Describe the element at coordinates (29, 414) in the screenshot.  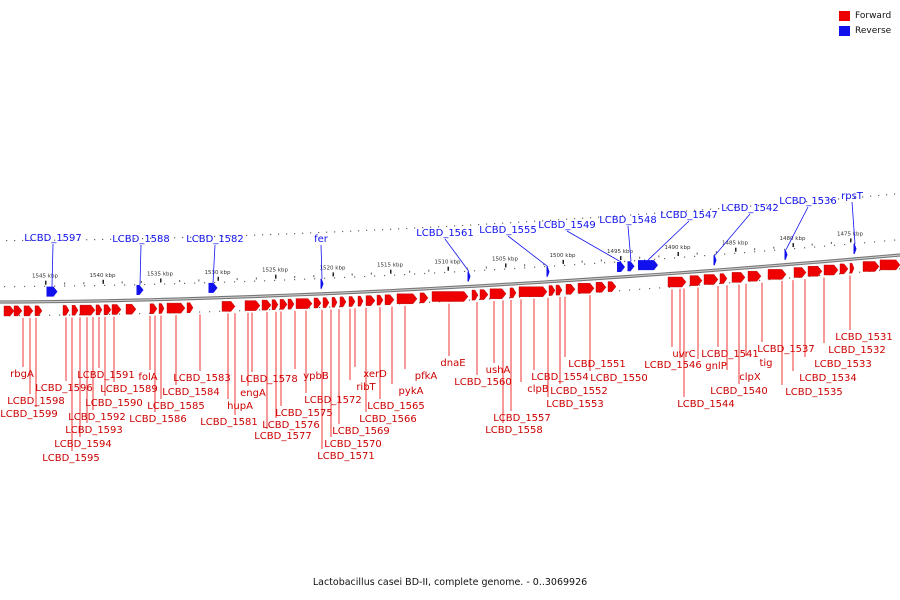
I see `forward-gene-label: LCBD_1599` at that location.